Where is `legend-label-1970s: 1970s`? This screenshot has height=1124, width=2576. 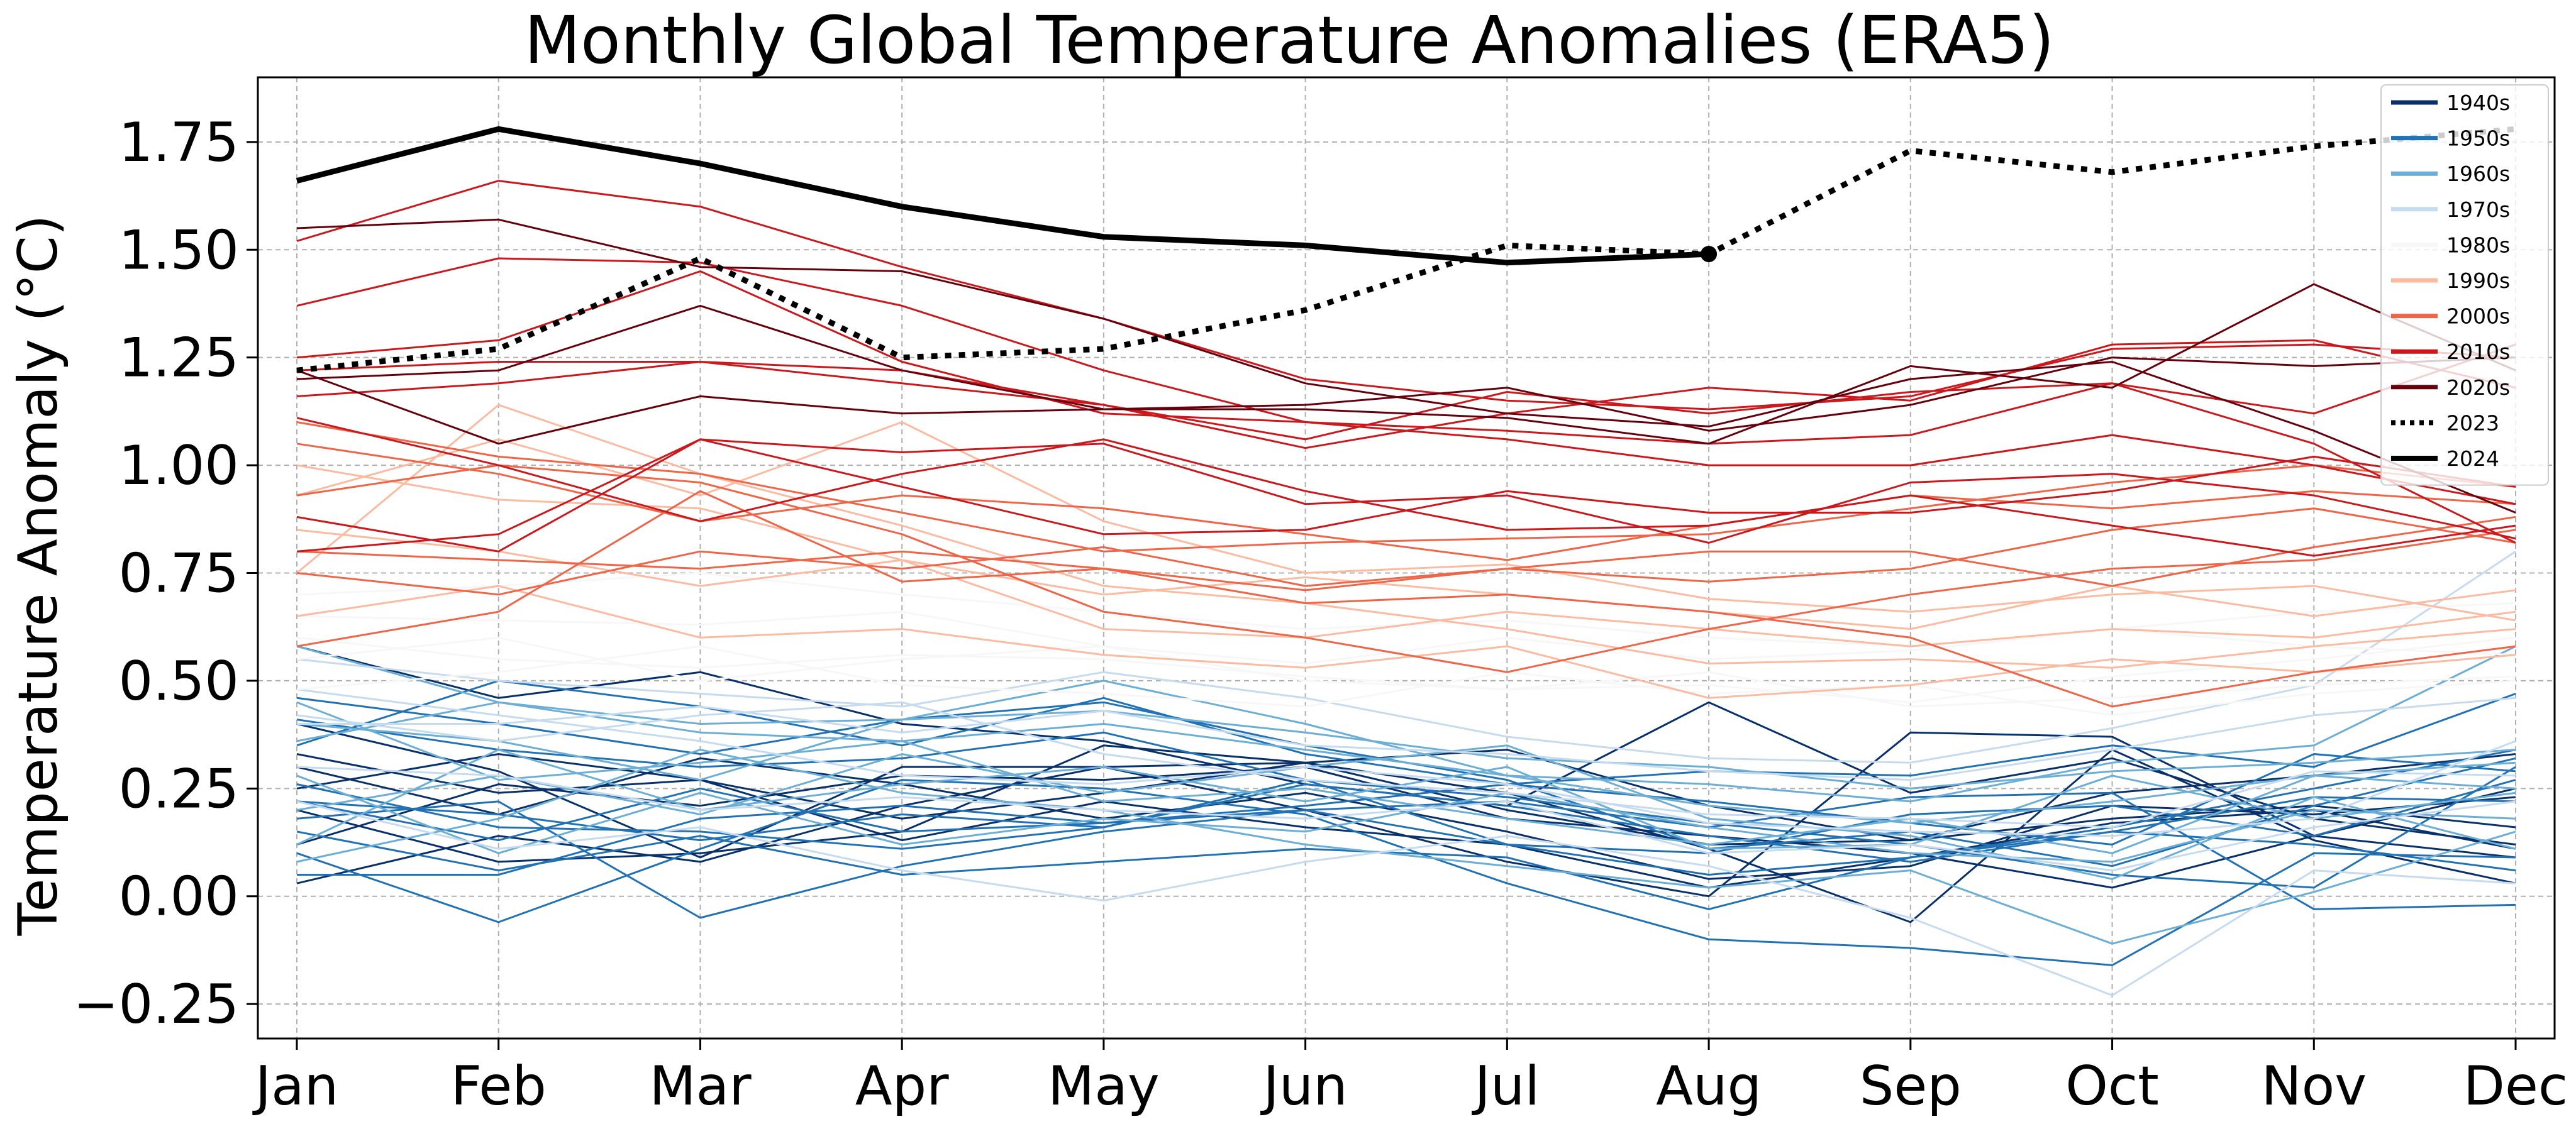 legend-label-1970s: 1970s is located at coordinates (2478, 210).